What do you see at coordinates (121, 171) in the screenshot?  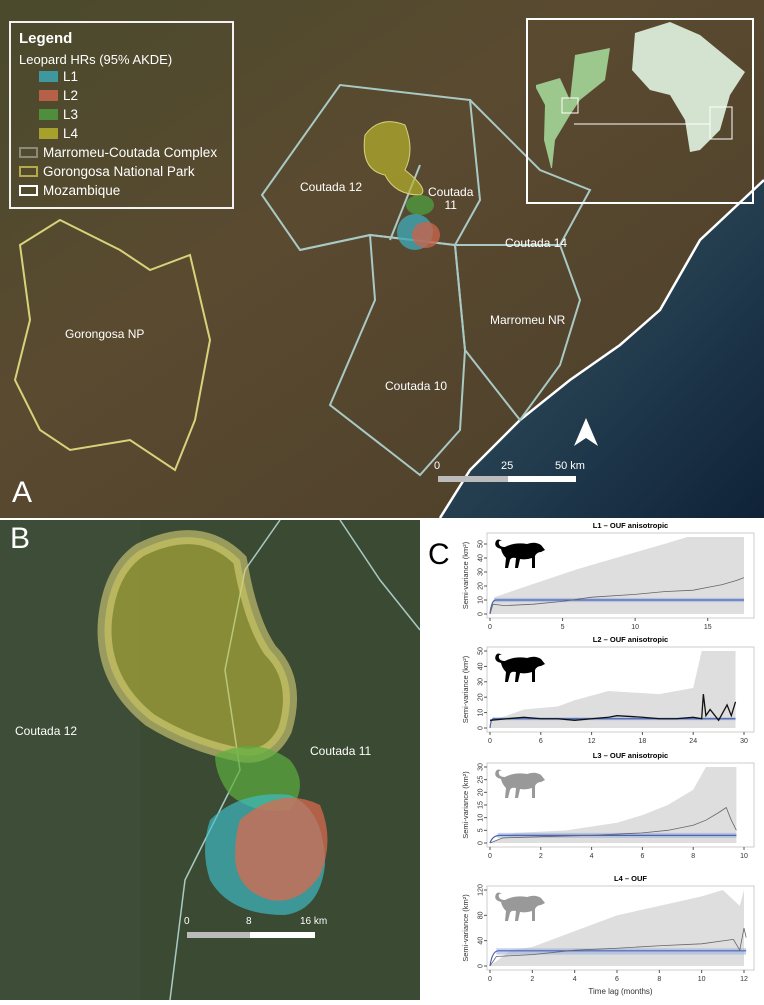 I see `legend-item-gorongosa: Gorongosa National Park` at bounding box center [121, 171].